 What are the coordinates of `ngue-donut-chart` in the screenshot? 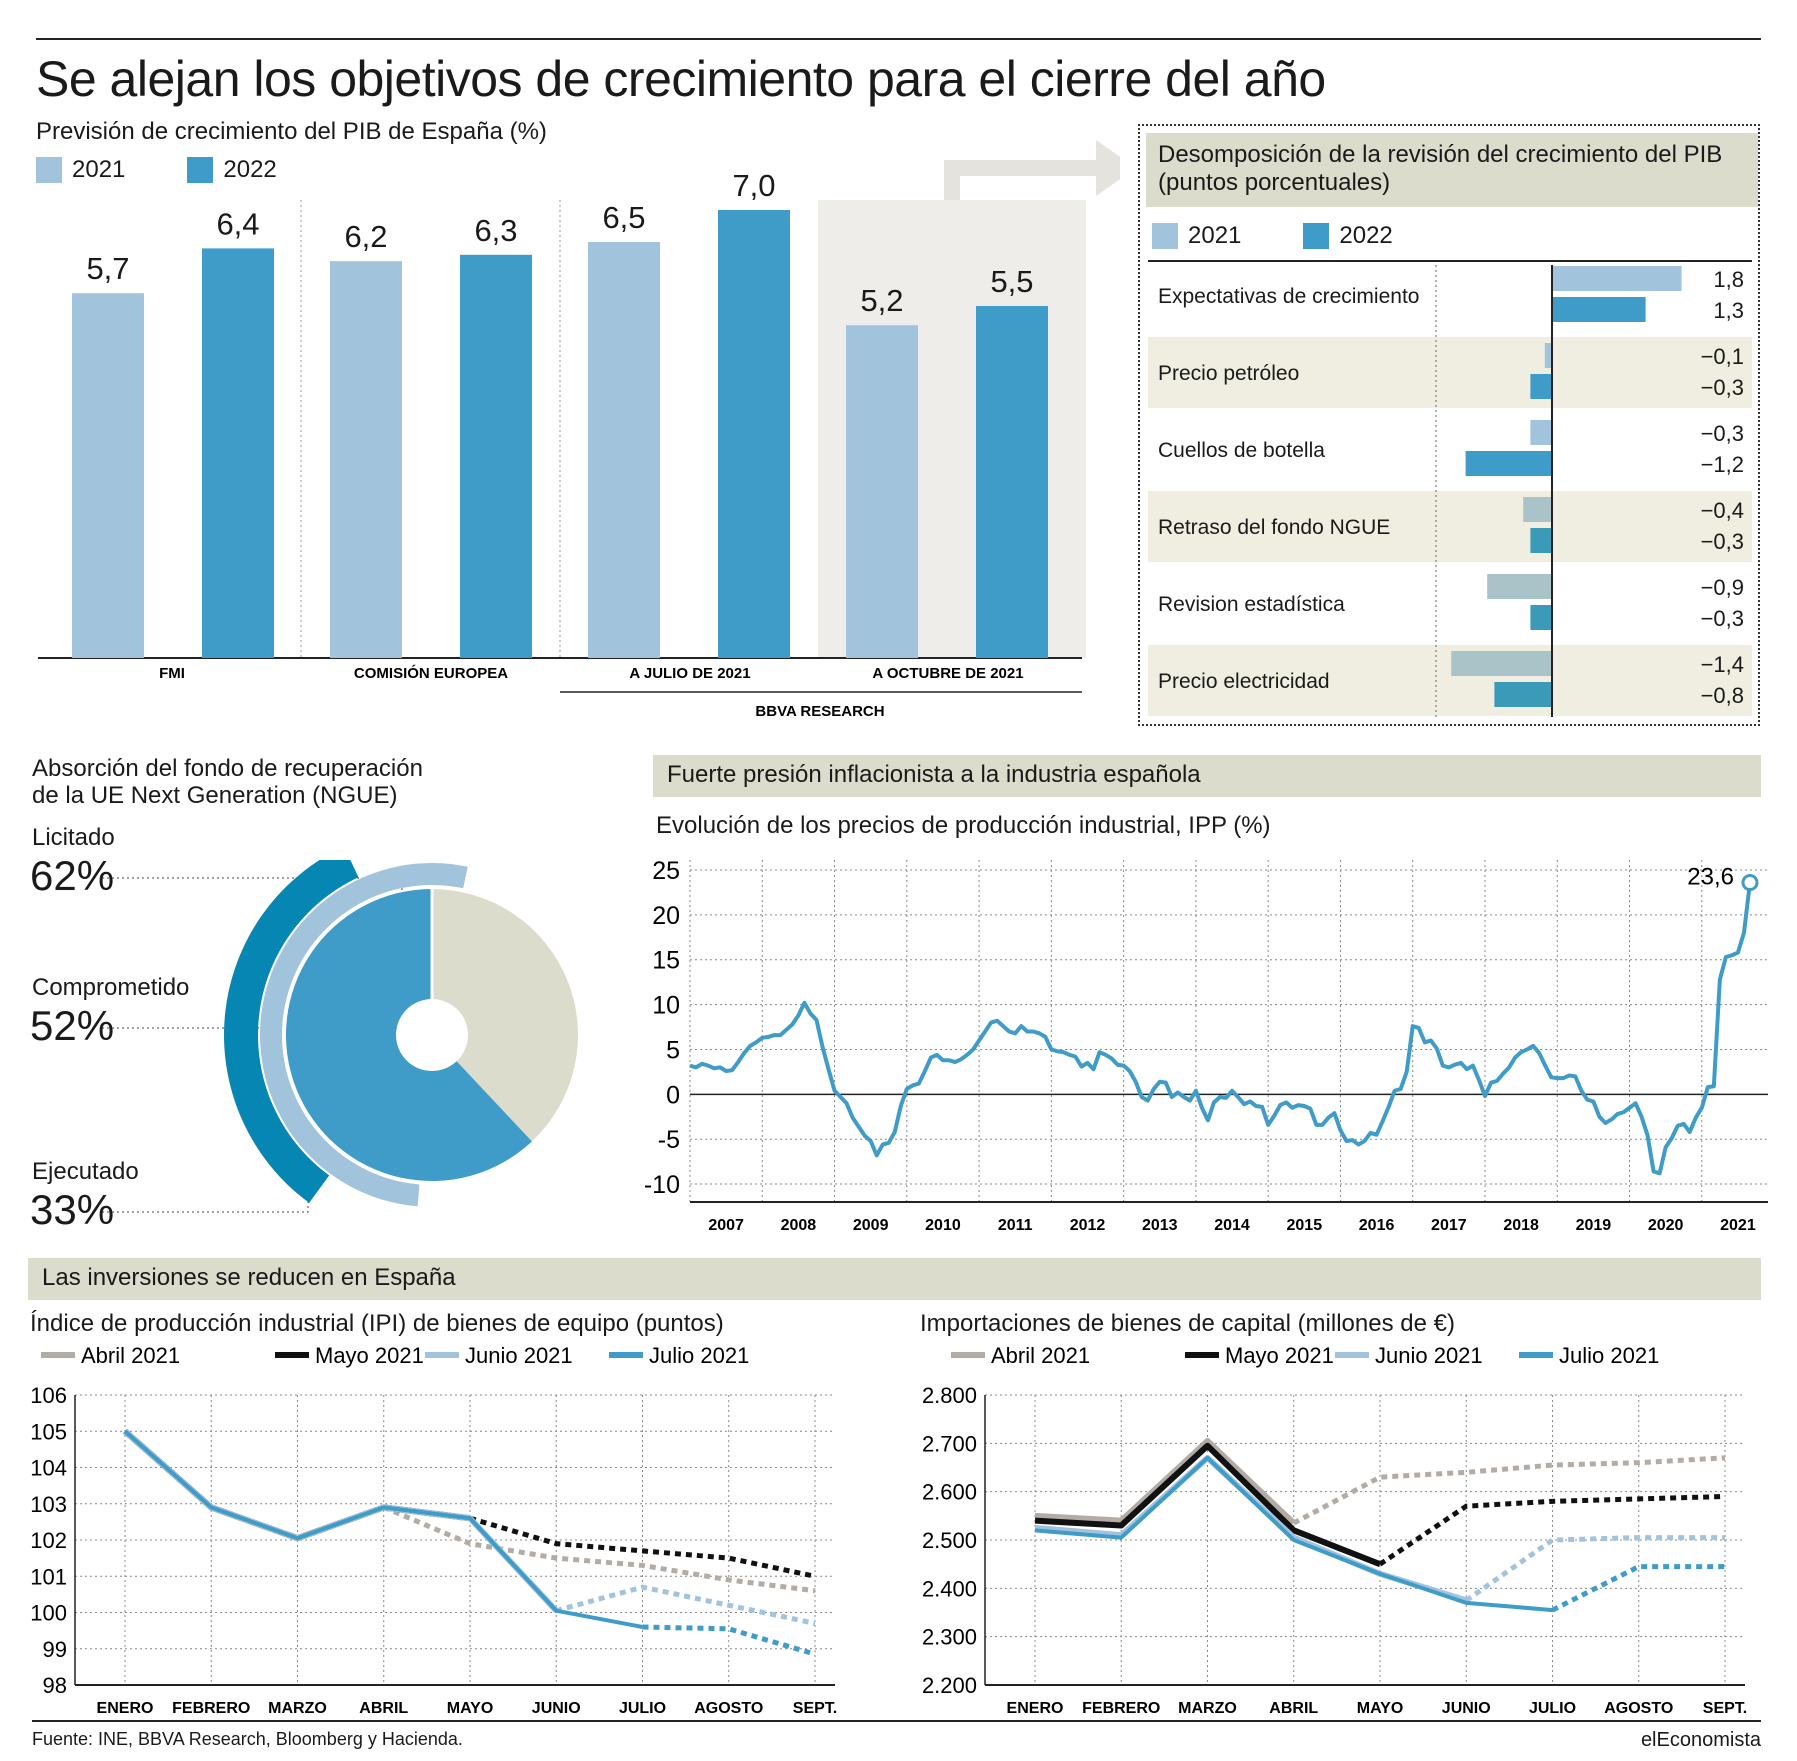 It's located at (340, 1036).